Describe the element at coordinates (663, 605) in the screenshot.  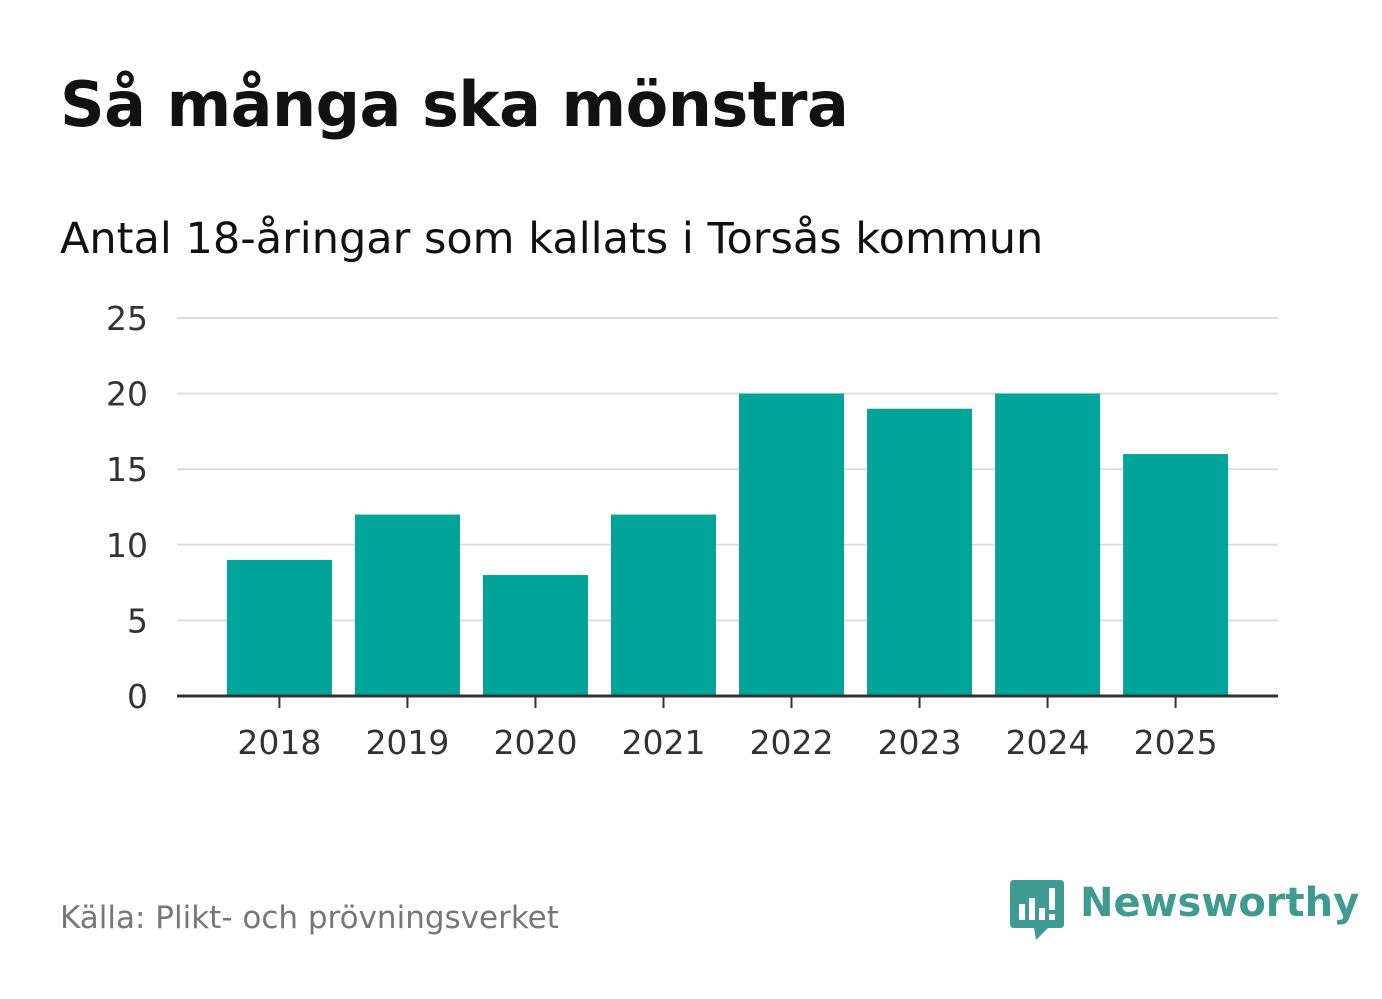
I see `bar-2021` at that location.